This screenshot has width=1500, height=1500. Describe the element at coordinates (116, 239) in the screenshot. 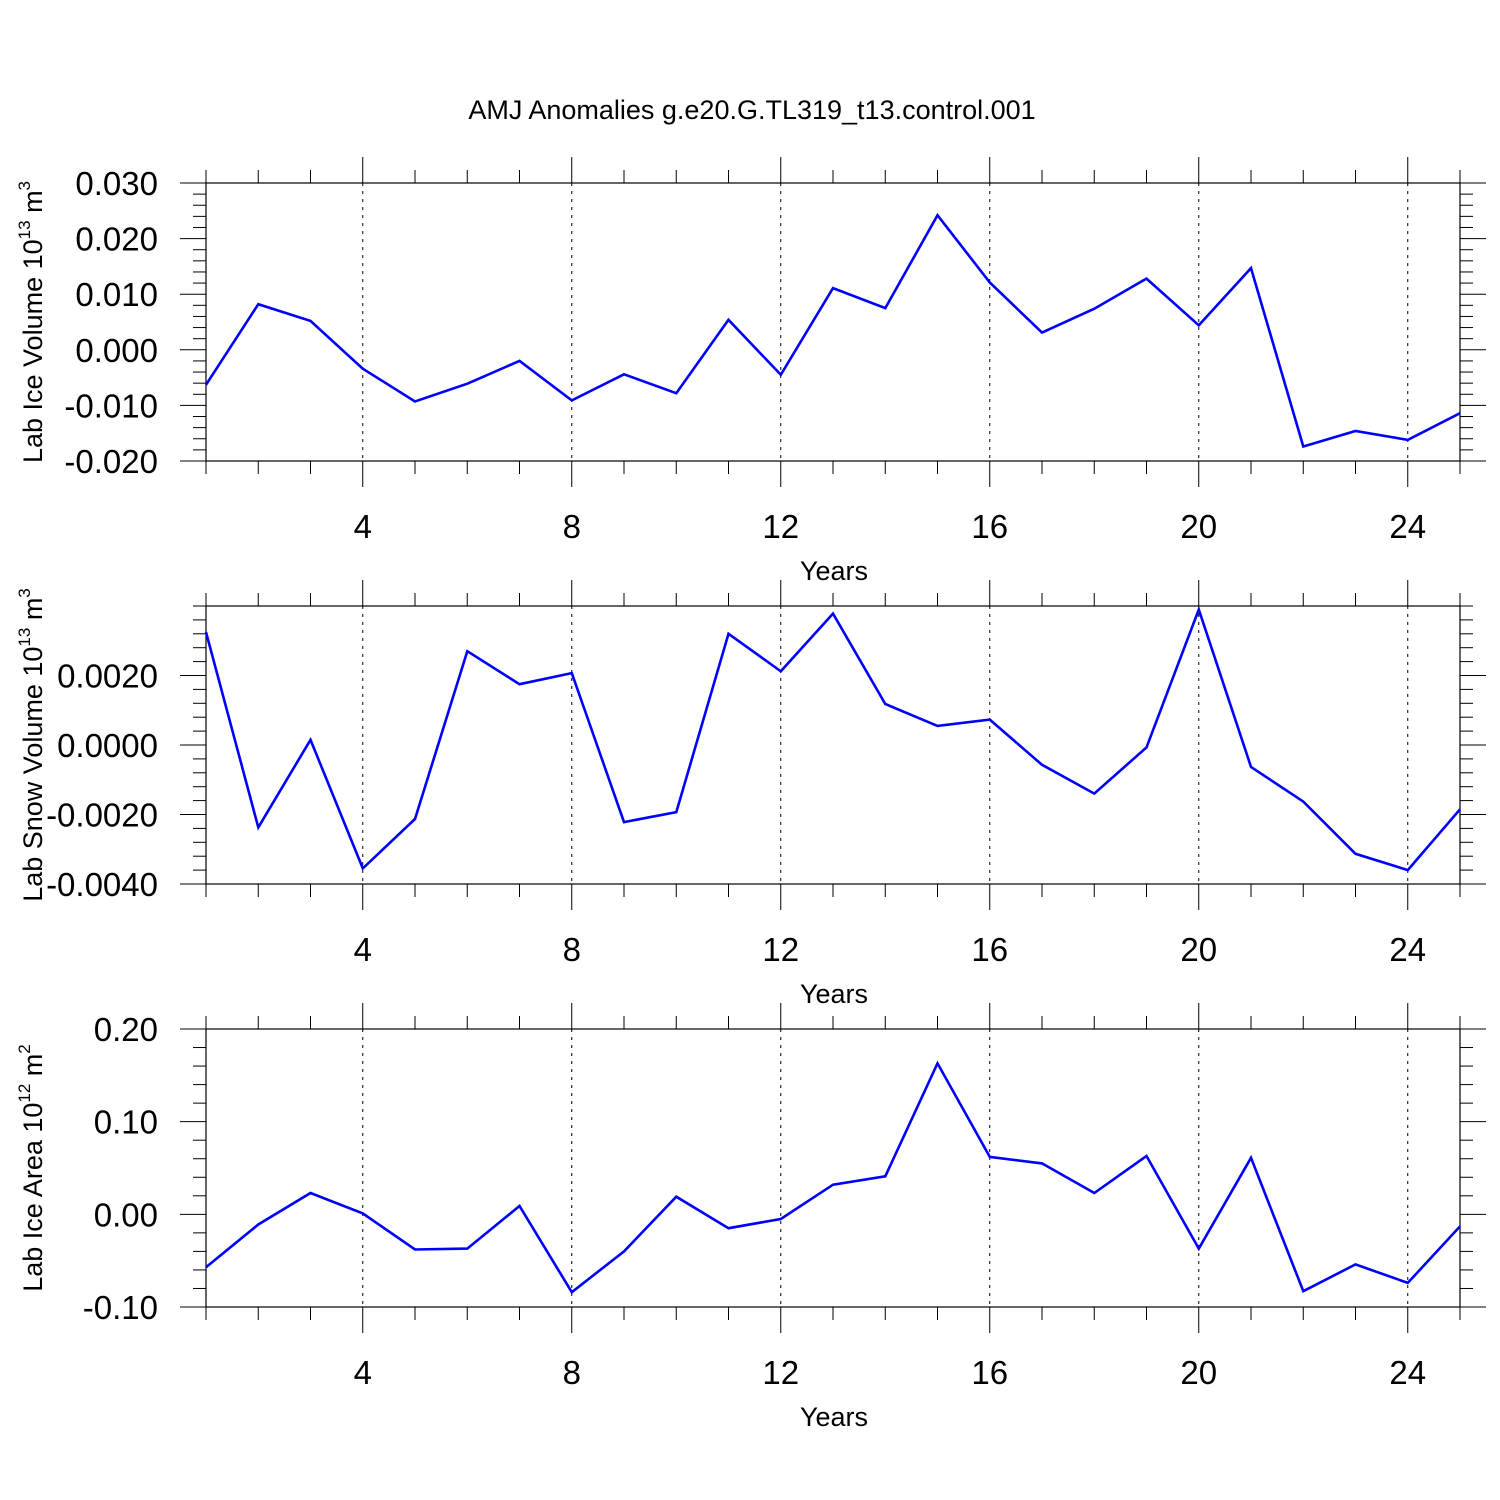

I see `y-tick-label: 0.020` at that location.